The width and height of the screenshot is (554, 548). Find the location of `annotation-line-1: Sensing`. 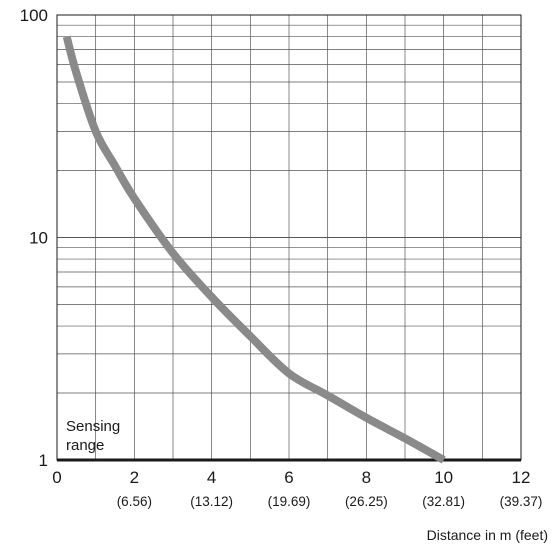

annotation-line-1: Sensing is located at coordinates (93, 426).